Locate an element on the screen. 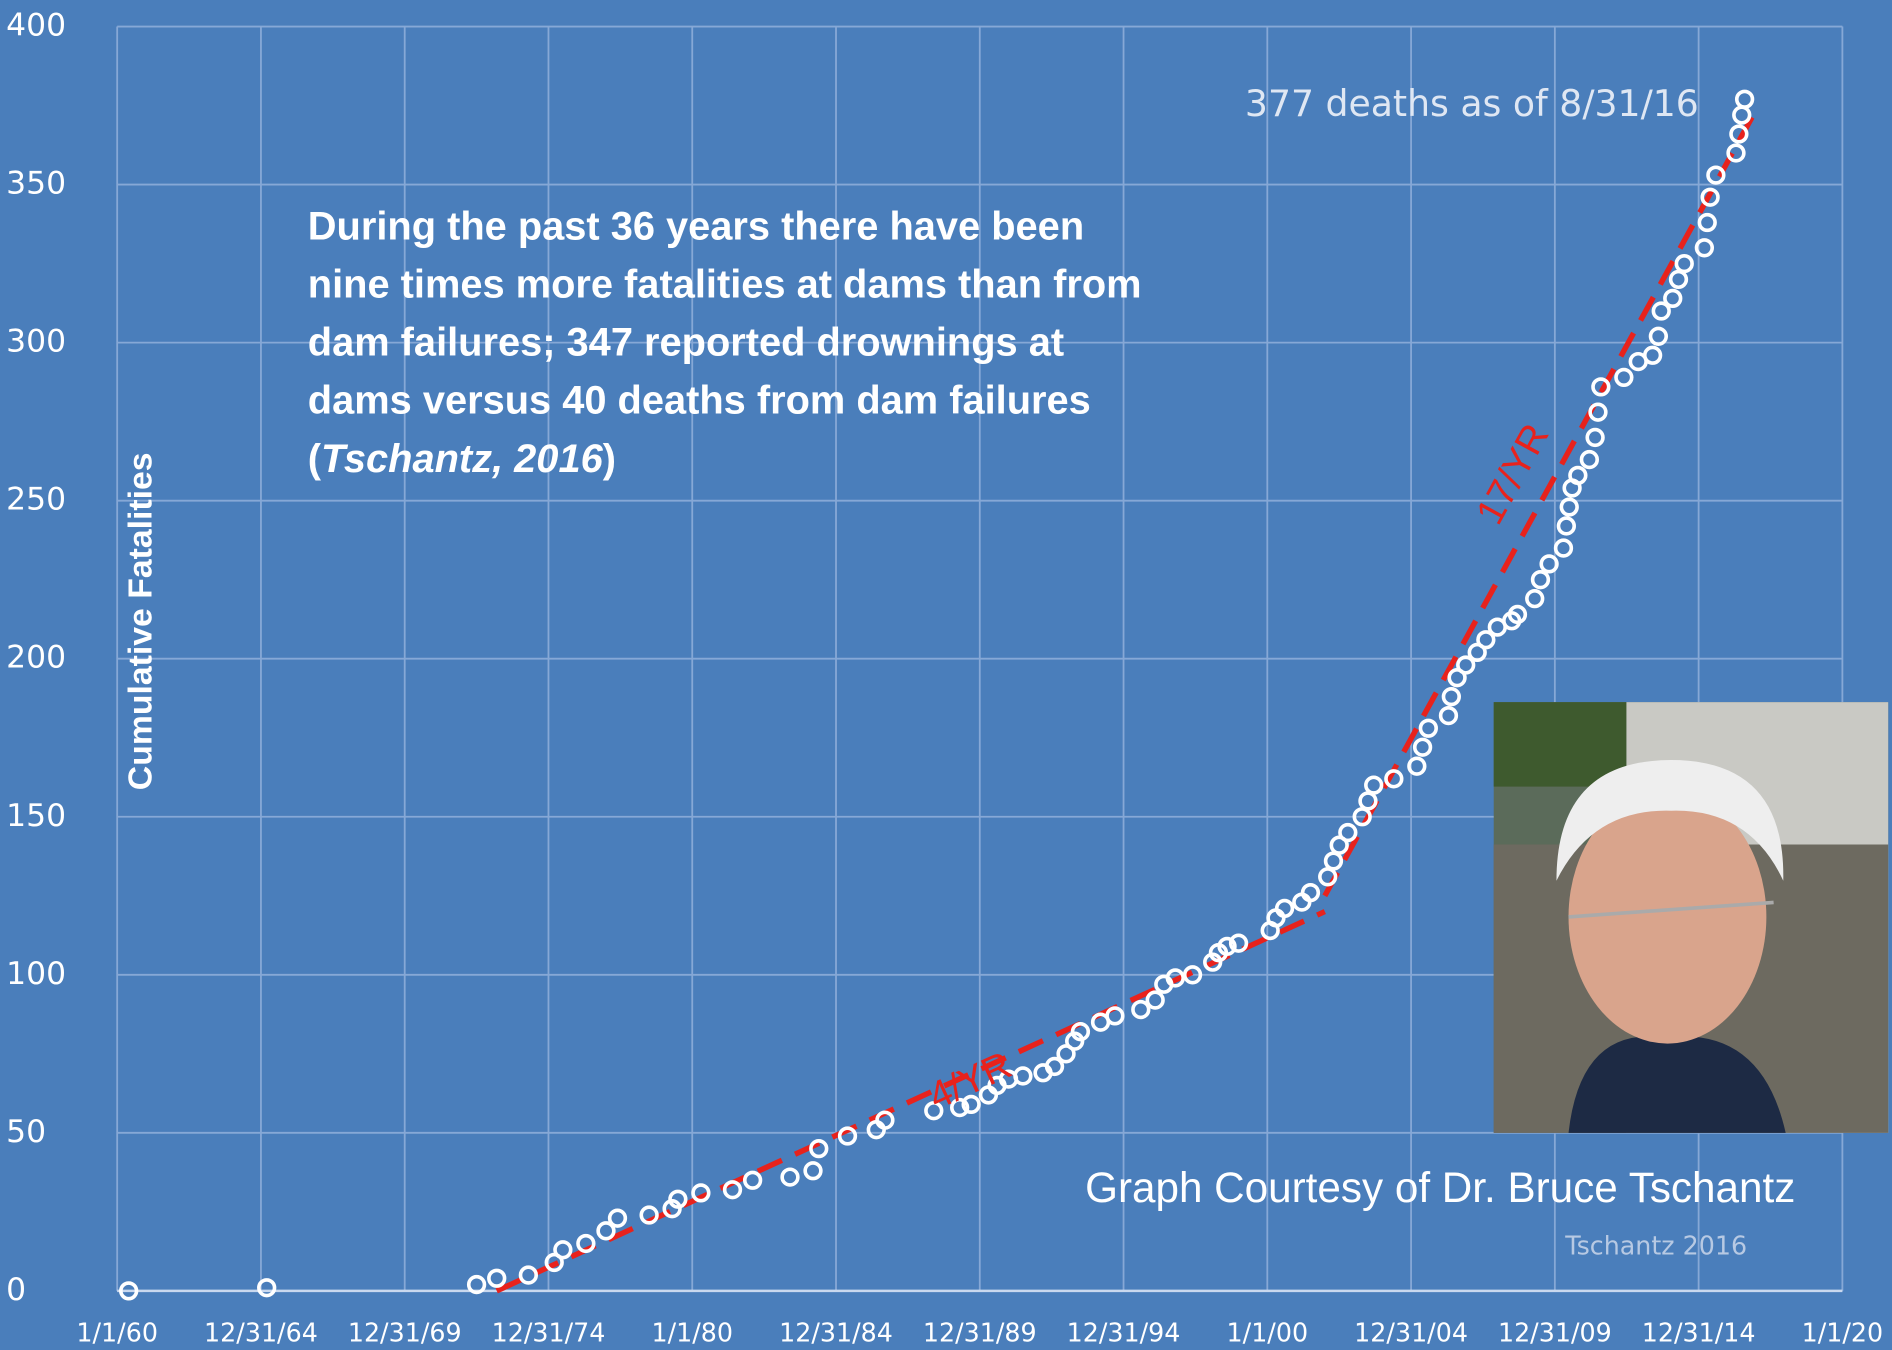 The image size is (1892, 1350). note-paren: ) is located at coordinates (609, 458).